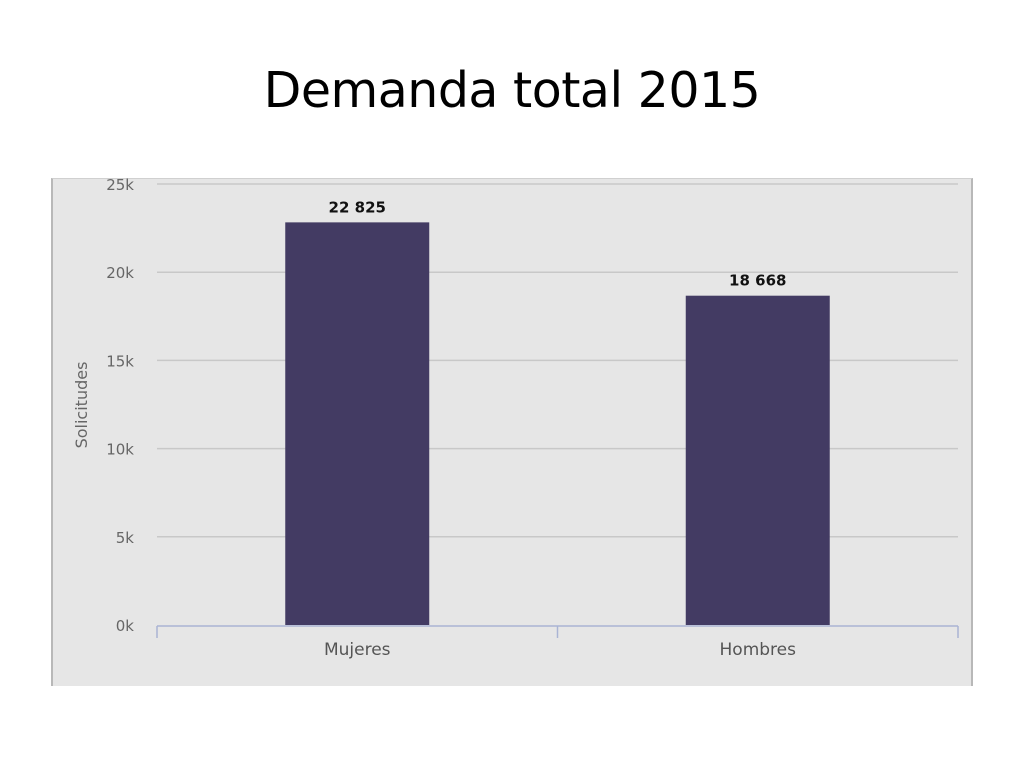  Describe the element at coordinates (758, 650) in the screenshot. I see `x-category-label: Hombres` at that location.